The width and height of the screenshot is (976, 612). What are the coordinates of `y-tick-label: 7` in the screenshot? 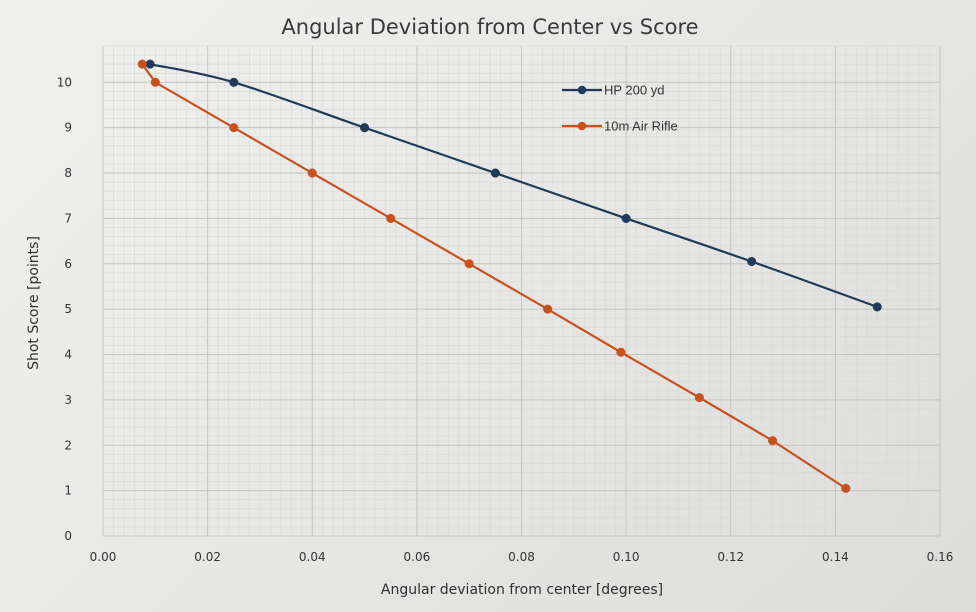 It's located at (68, 218).